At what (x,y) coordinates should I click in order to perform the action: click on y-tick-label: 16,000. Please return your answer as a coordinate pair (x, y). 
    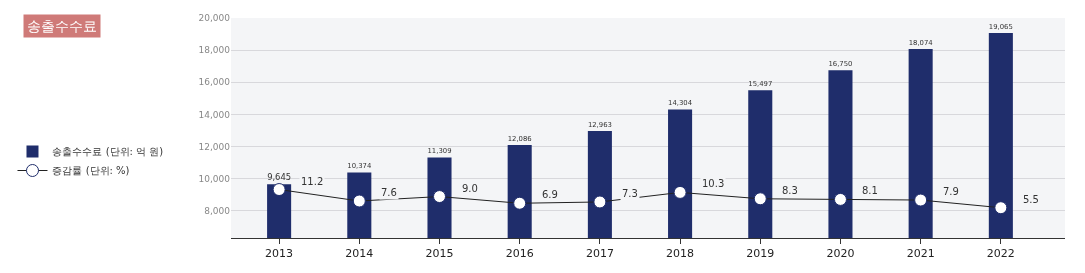
    Looking at the image, I should click on (214, 82).